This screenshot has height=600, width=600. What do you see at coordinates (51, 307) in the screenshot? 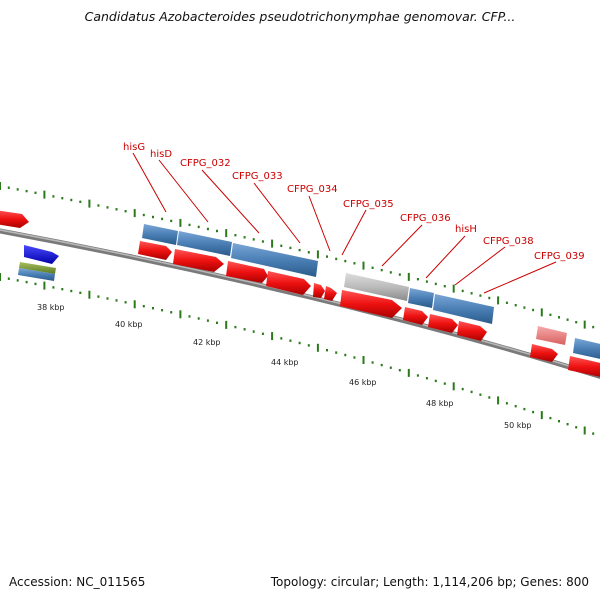
I see `kbp-label: 38 kbp` at bounding box center [51, 307].